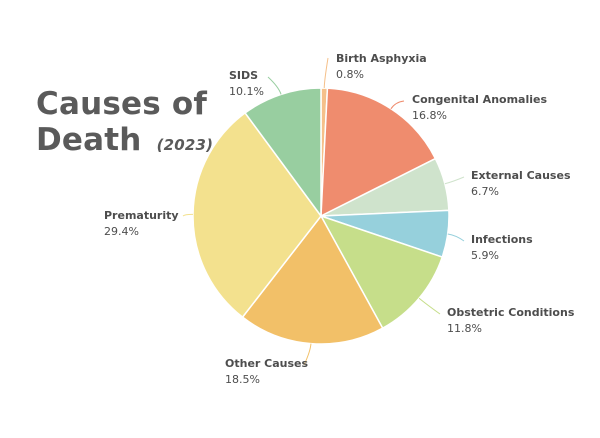 The image size is (600, 438). I want to click on slice-label-prematurity: Prematurity, so click(141, 215).